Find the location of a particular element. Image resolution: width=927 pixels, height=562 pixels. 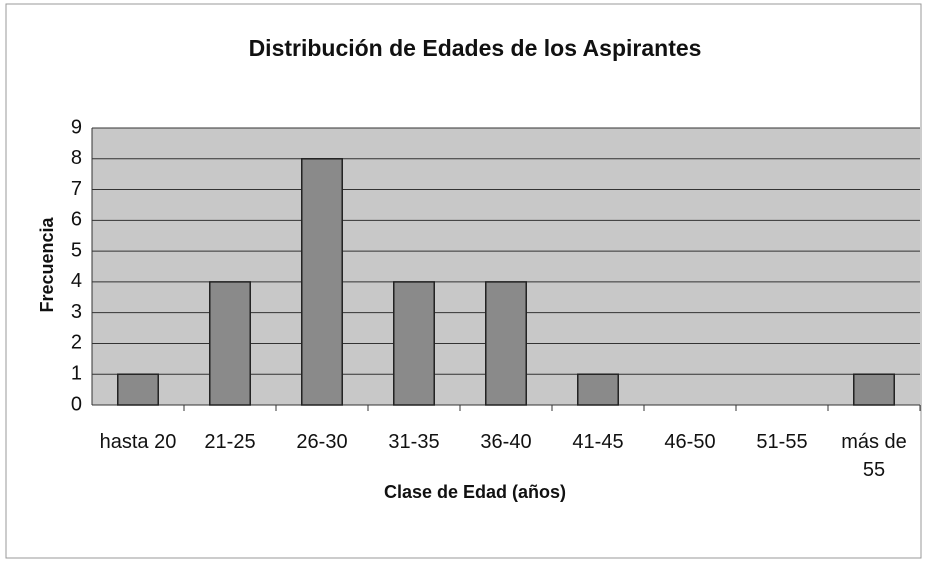

x-axis-label: Clase de Edad (años) is located at coordinates (475, 492).